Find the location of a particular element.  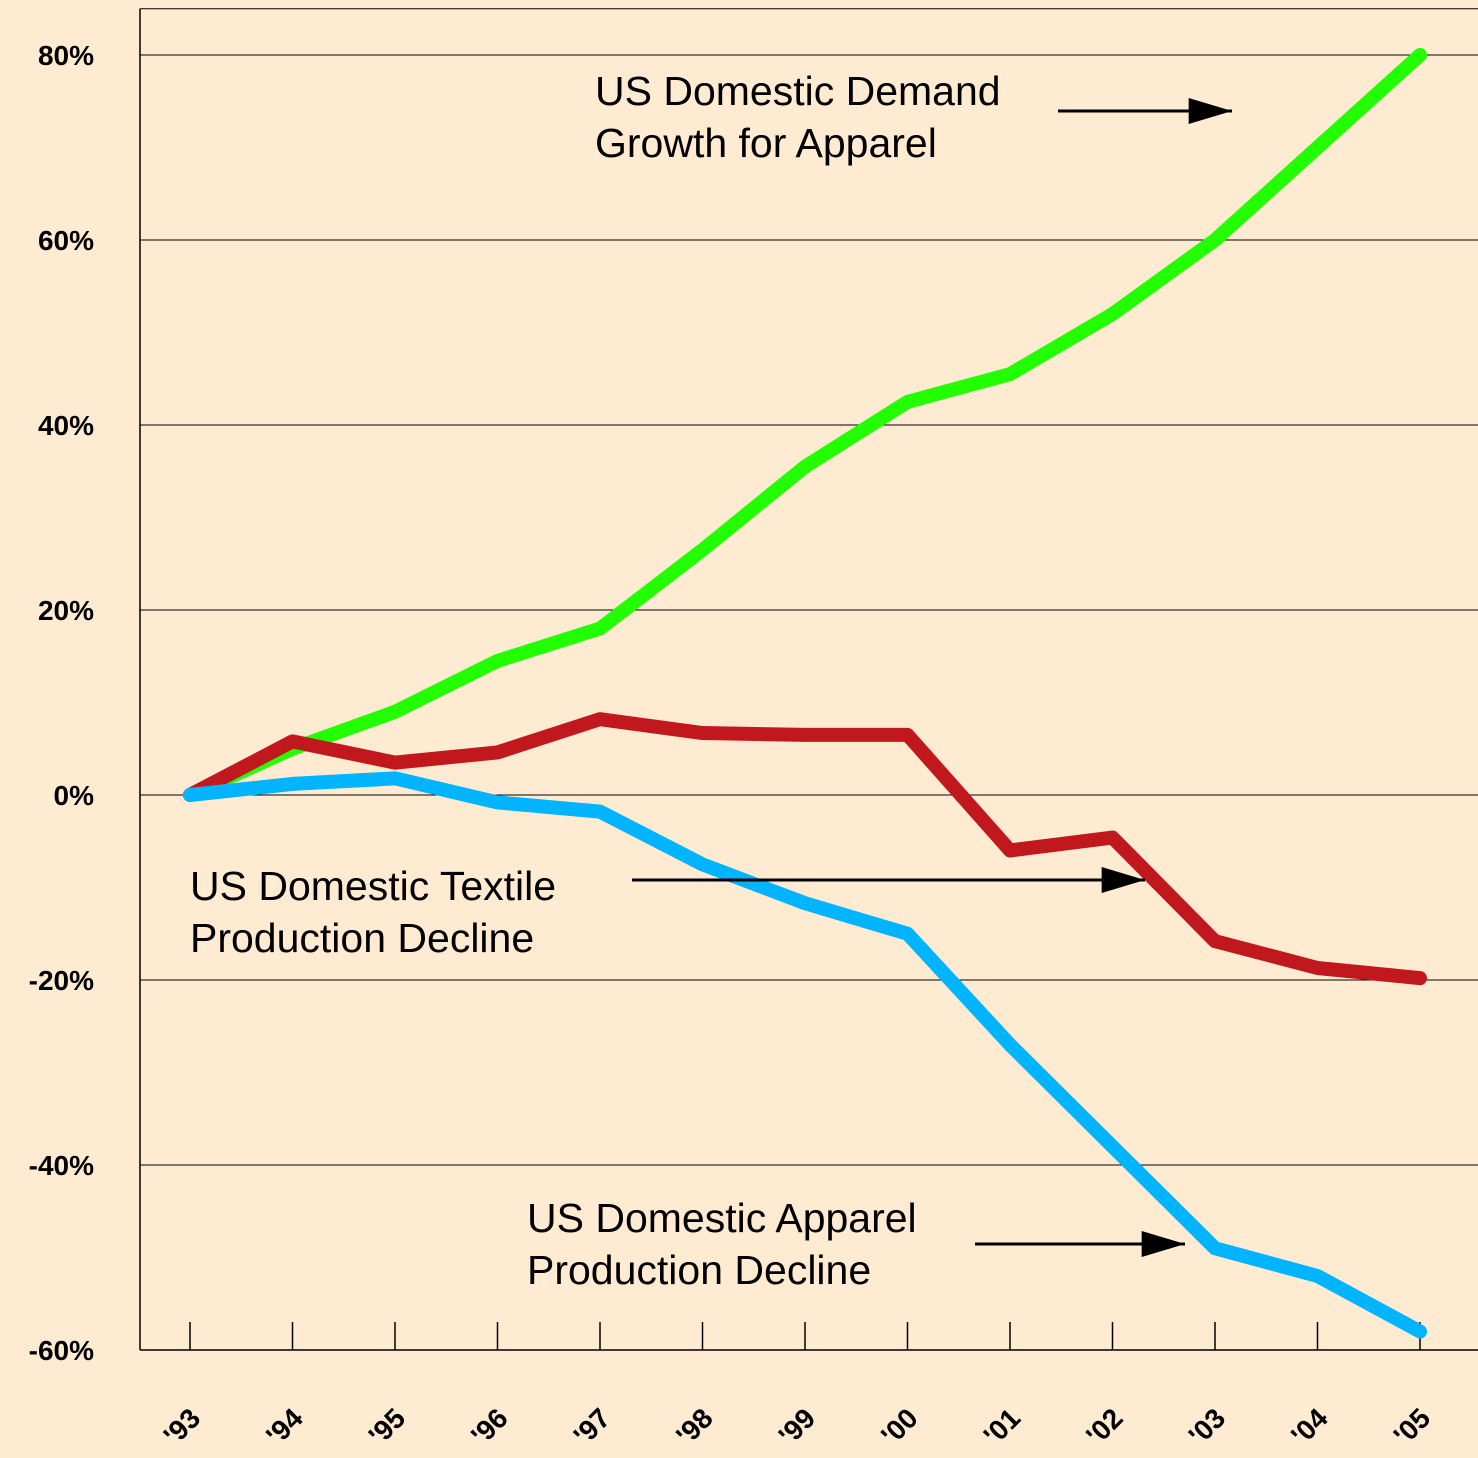

annotation-text: US Domestic Apparel is located at coordinates (722, 1218).